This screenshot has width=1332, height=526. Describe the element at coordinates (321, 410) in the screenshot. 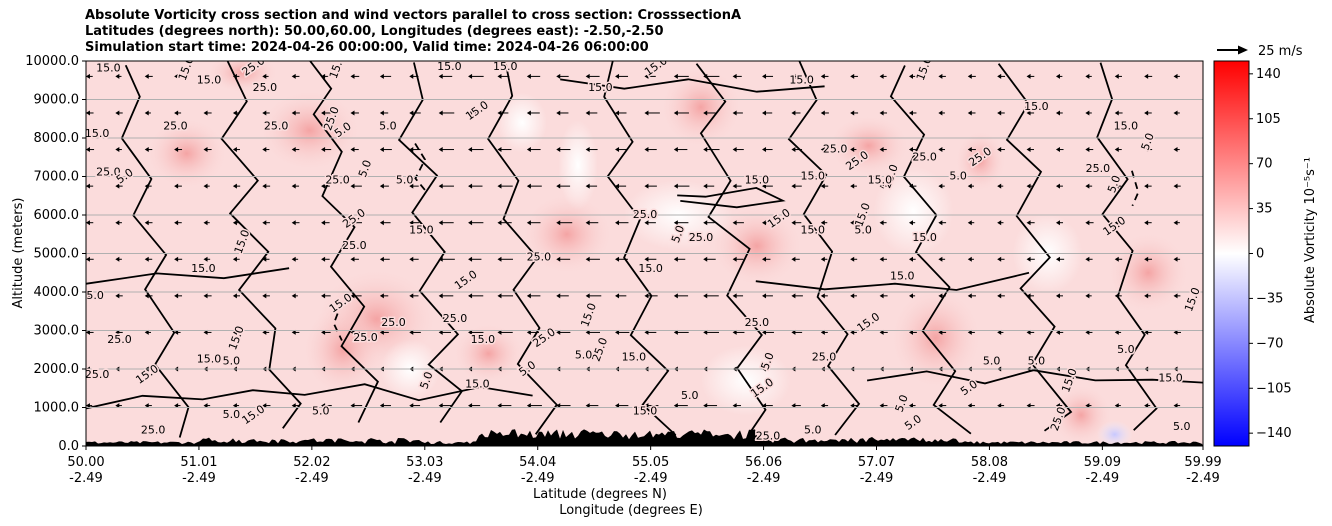

I see `contour-label-91: 5.0` at that location.